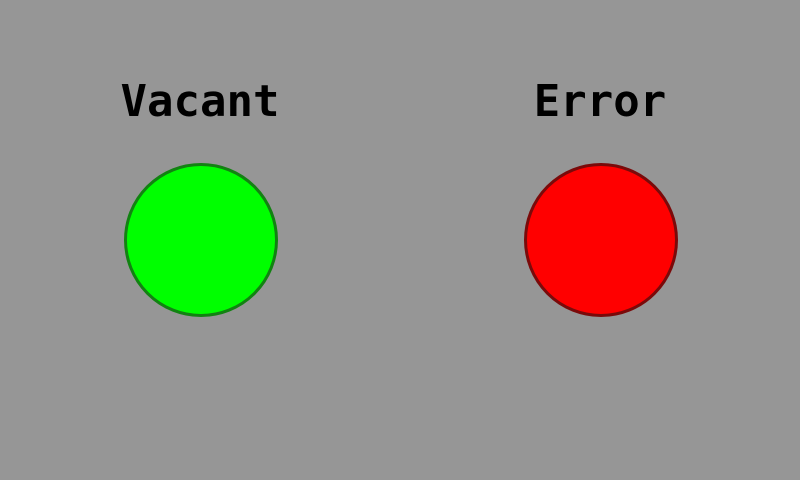 The image size is (800, 480). I want to click on vacant-status-label: Vacant, so click(200, 101).